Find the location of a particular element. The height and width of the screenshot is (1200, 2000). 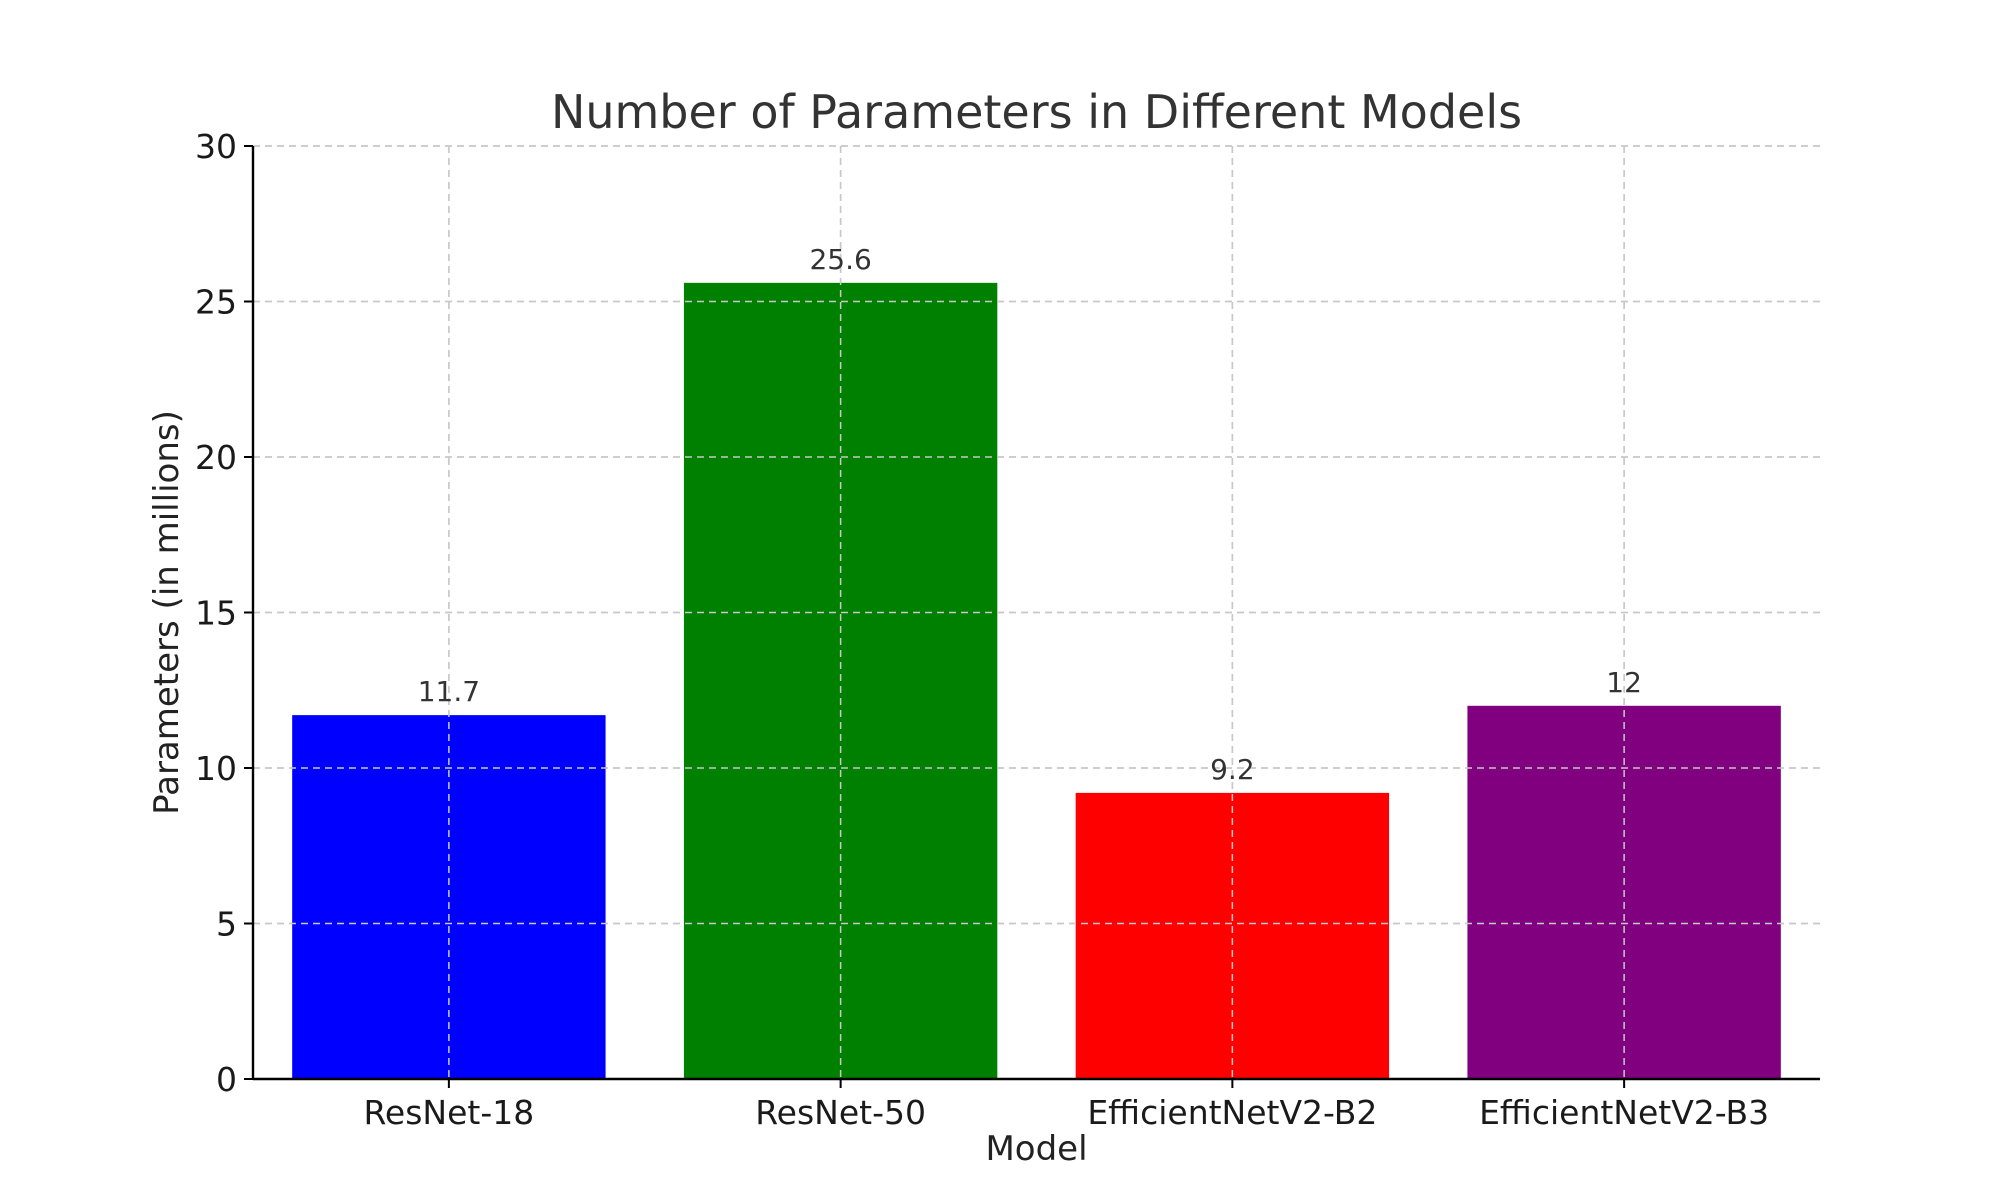

x-tick-label: EfficientNetV2-B3 is located at coordinates (1624, 1112).